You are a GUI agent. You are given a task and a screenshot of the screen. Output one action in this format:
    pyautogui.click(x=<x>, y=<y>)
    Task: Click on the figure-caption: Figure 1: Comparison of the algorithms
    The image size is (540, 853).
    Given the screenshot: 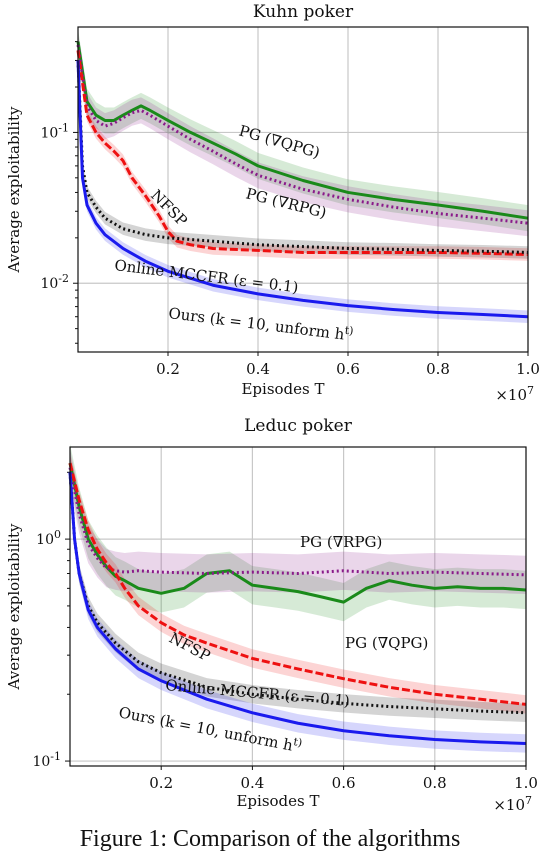 What is the action you would take?
    pyautogui.click(x=270, y=839)
    